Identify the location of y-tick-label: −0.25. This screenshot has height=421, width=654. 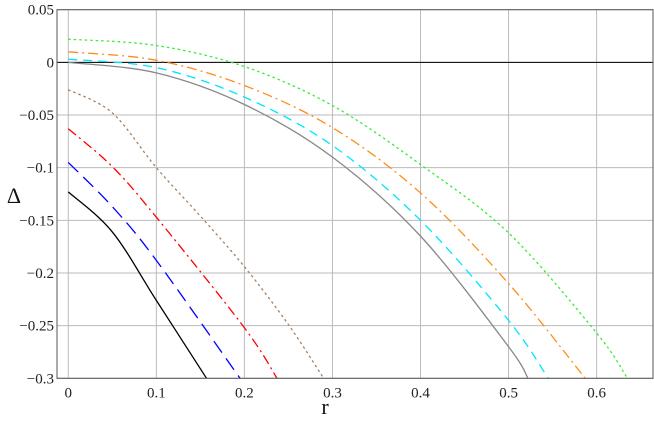
(36, 327).